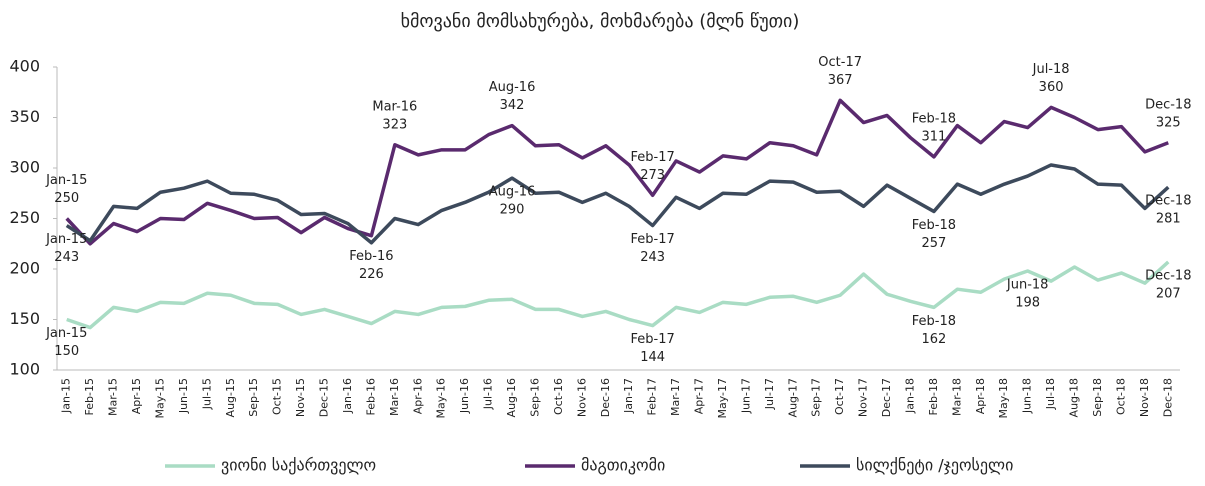  What do you see at coordinates (417, 396) in the screenshot?
I see `x-tick-label: Apr-16` at bounding box center [417, 396].